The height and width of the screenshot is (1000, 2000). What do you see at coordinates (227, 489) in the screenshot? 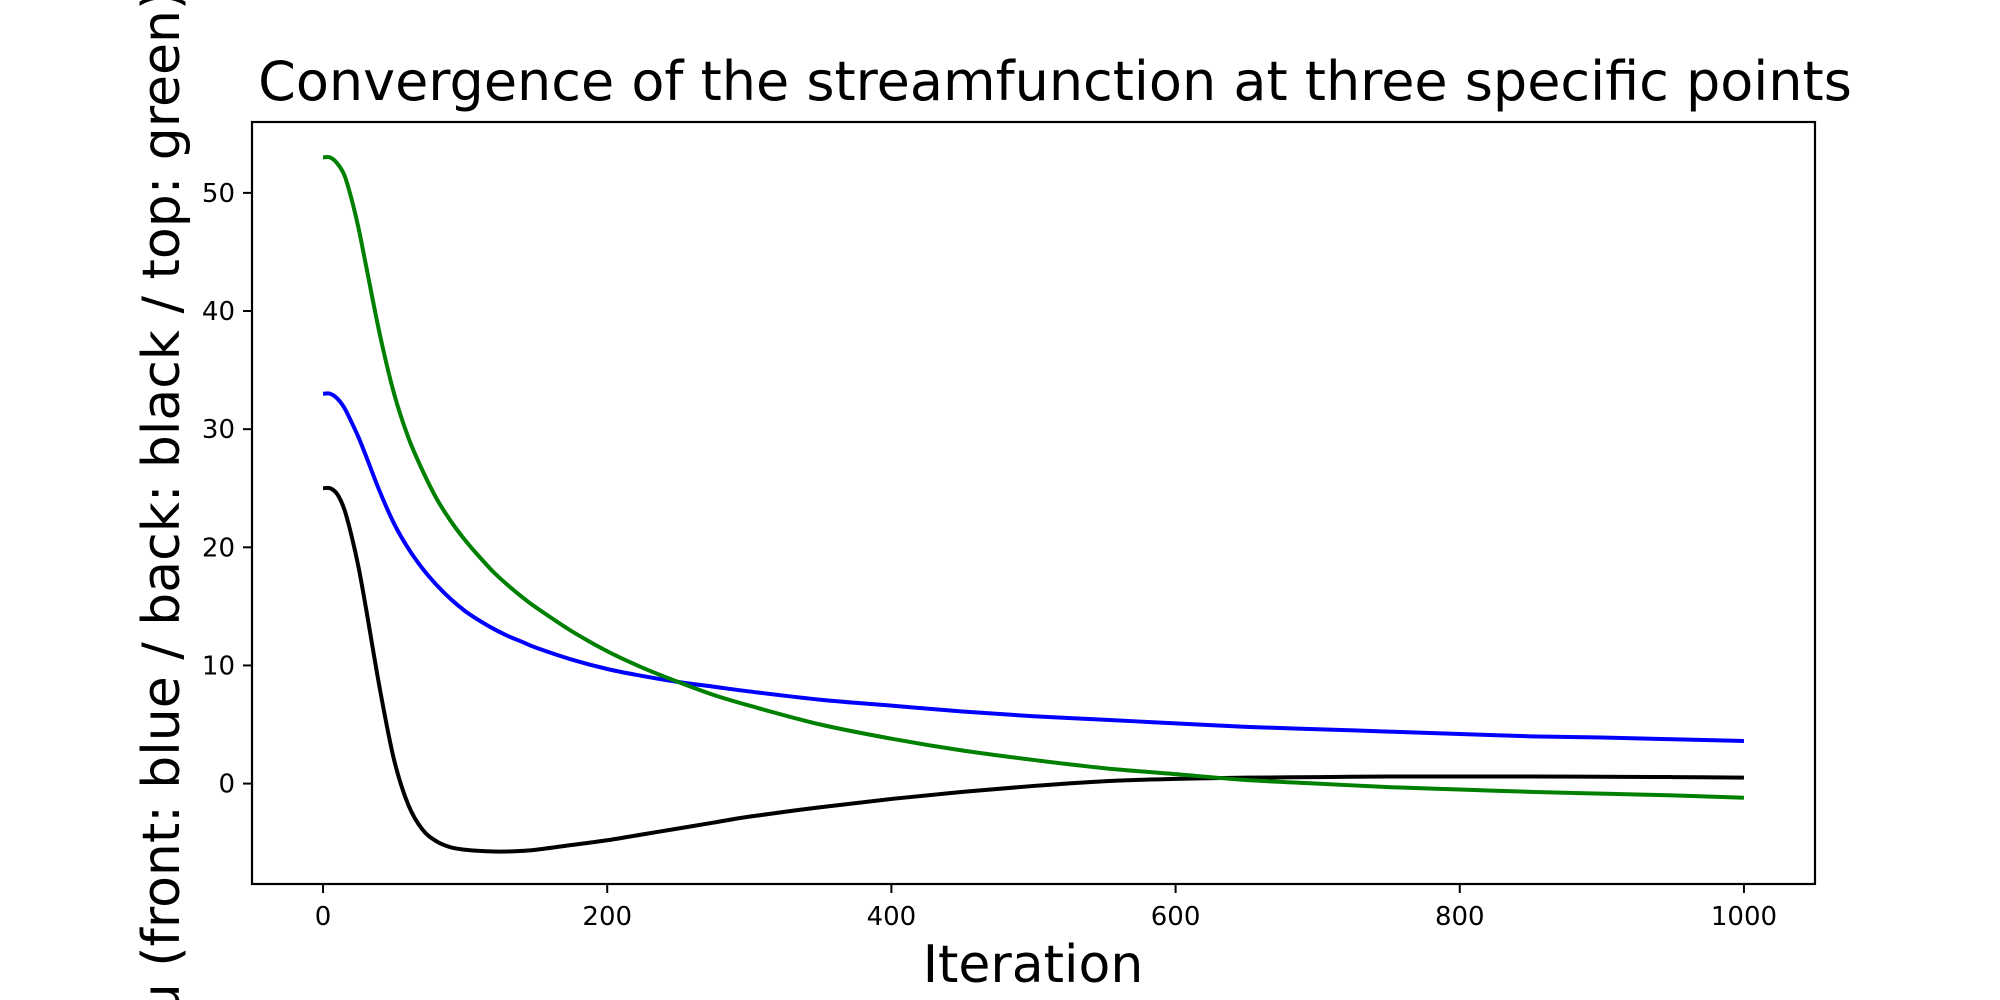
I see `y-axis: 0 10 20 30 40 50` at bounding box center [227, 489].